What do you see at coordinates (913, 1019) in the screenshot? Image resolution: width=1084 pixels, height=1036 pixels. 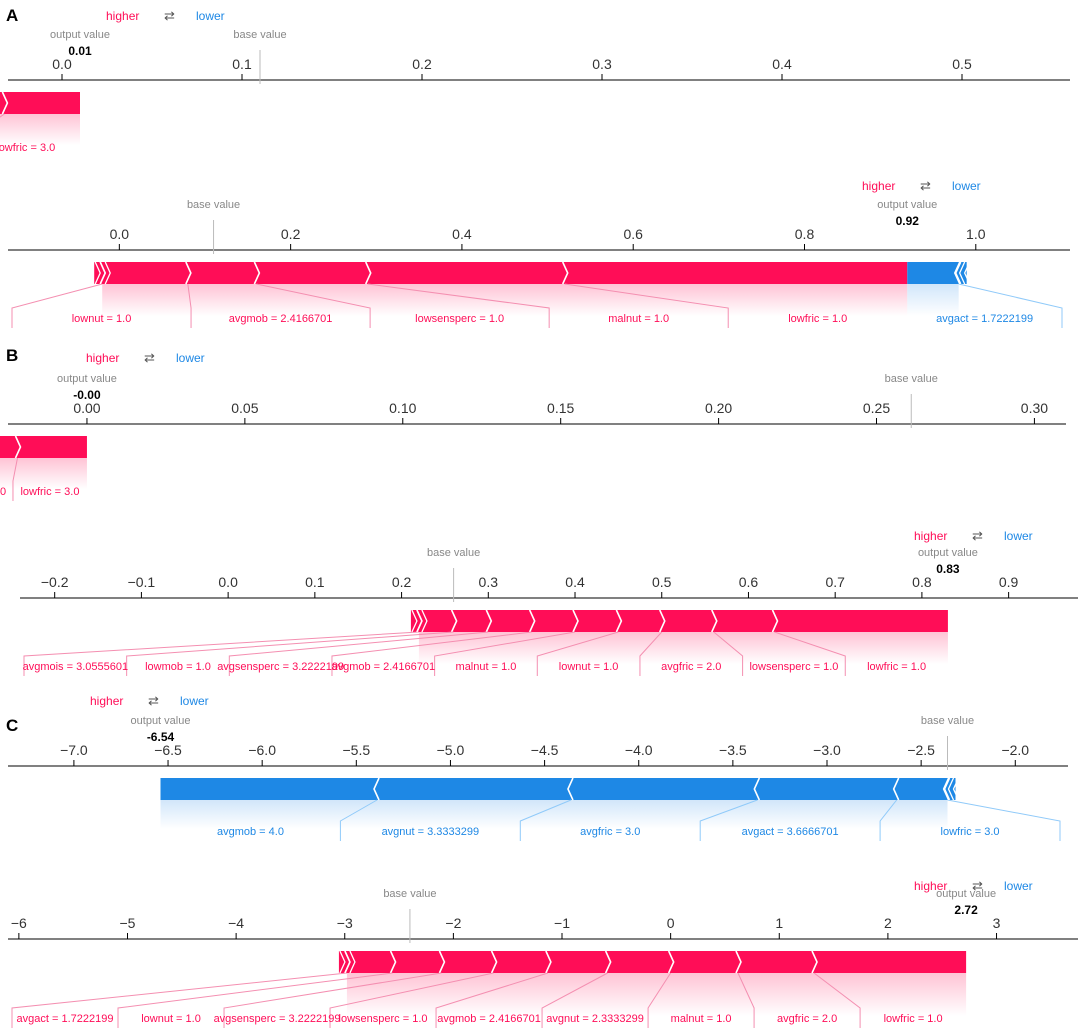 I see `feature-label: lowfric = 1.0` at bounding box center [913, 1019].